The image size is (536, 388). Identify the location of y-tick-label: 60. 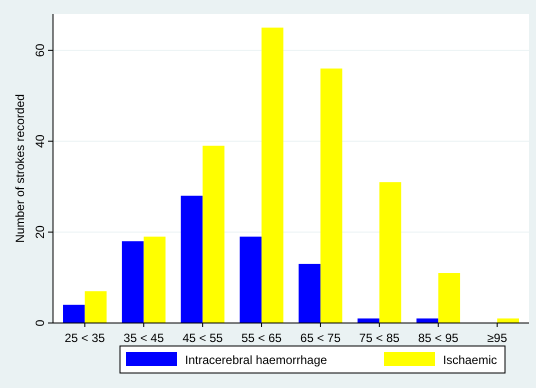
(40, 50).